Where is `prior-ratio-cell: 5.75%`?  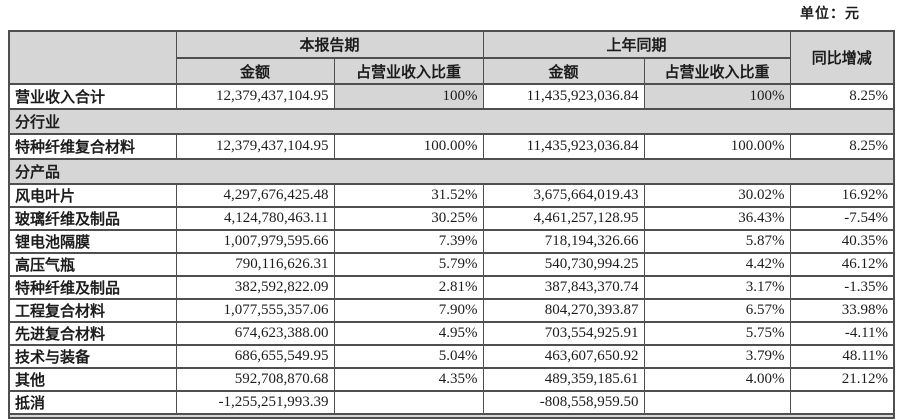 prior-ratio-cell: 5.75% is located at coordinates (717, 333).